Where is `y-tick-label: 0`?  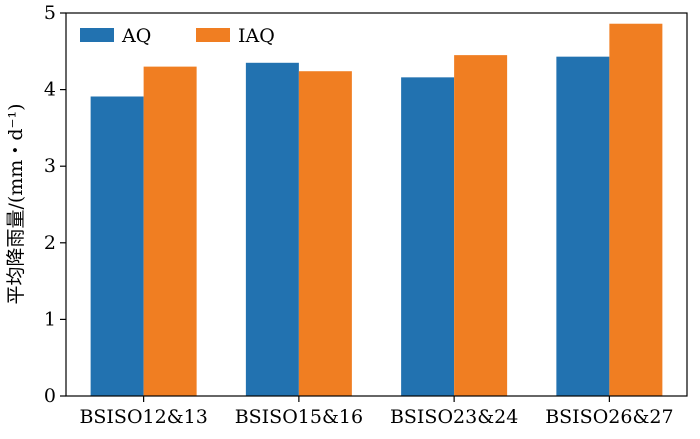 y-tick-label: 0 is located at coordinates (50, 396).